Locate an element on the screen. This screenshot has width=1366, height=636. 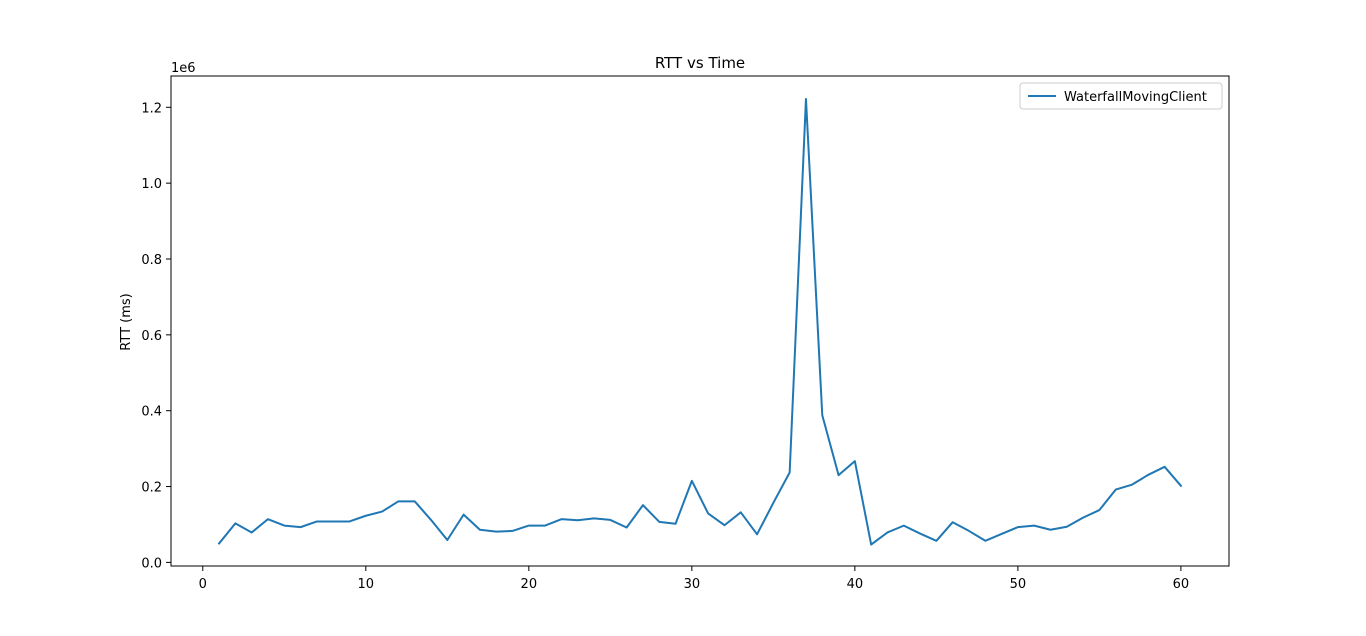
x-tick-label: 50 is located at coordinates (1018, 584).